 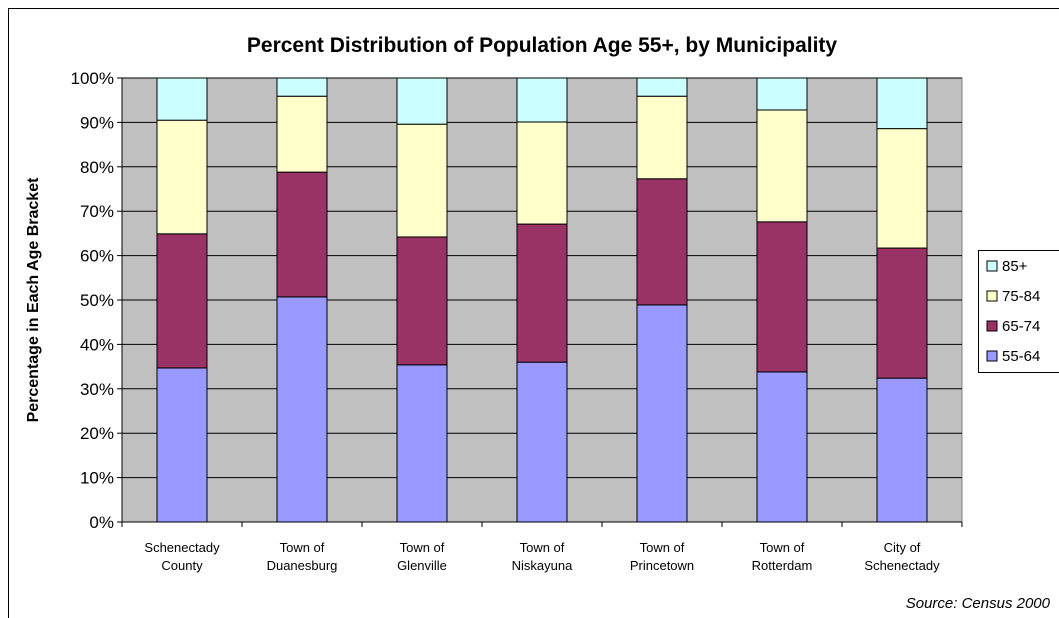 I want to click on y-tick-label: 100%, so click(x=92, y=78).